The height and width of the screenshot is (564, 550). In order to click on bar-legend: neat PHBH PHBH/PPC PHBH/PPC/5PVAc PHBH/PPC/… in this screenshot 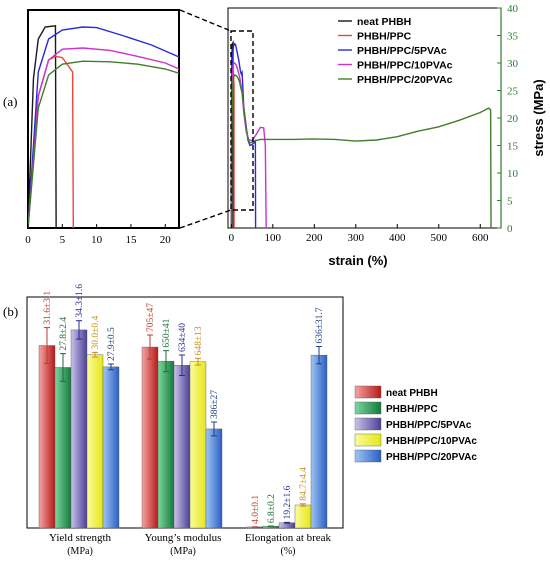, I will do `click(415, 424)`.